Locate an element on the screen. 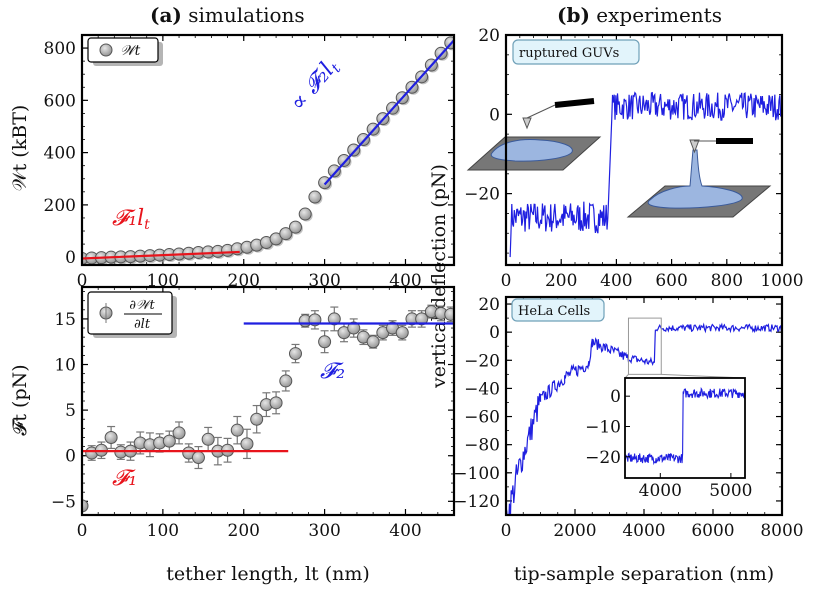  b-top-deflection-trace is located at coordinates (645, 174).